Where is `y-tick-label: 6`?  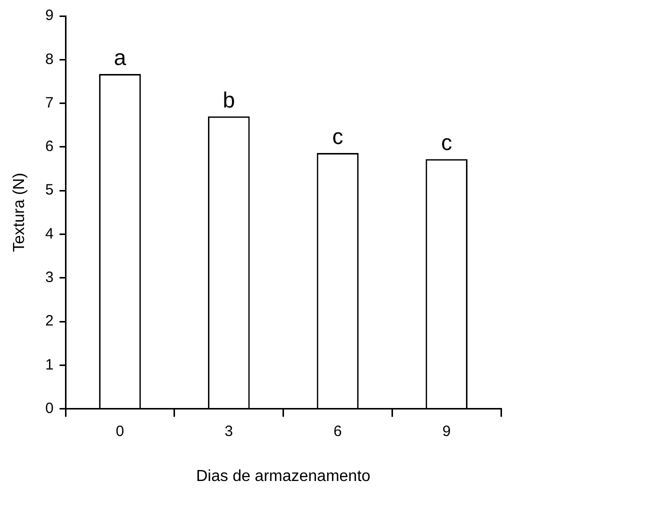 y-tick-label: 6 is located at coordinates (49, 147).